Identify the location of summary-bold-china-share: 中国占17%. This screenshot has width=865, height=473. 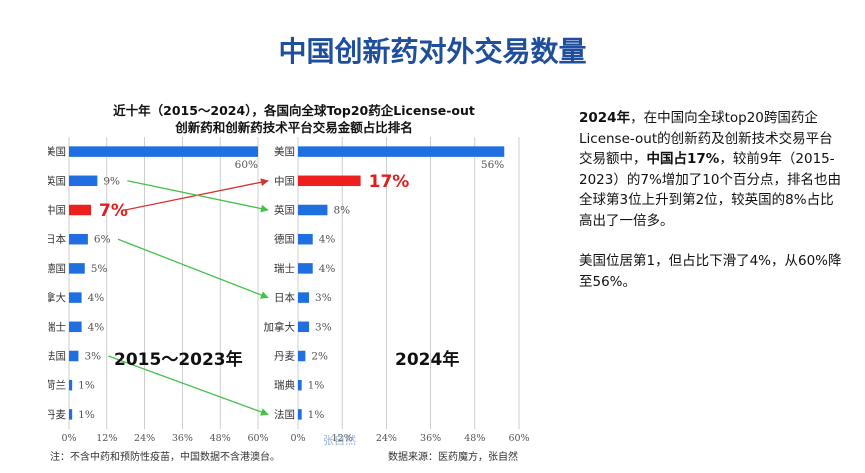
(683, 159).